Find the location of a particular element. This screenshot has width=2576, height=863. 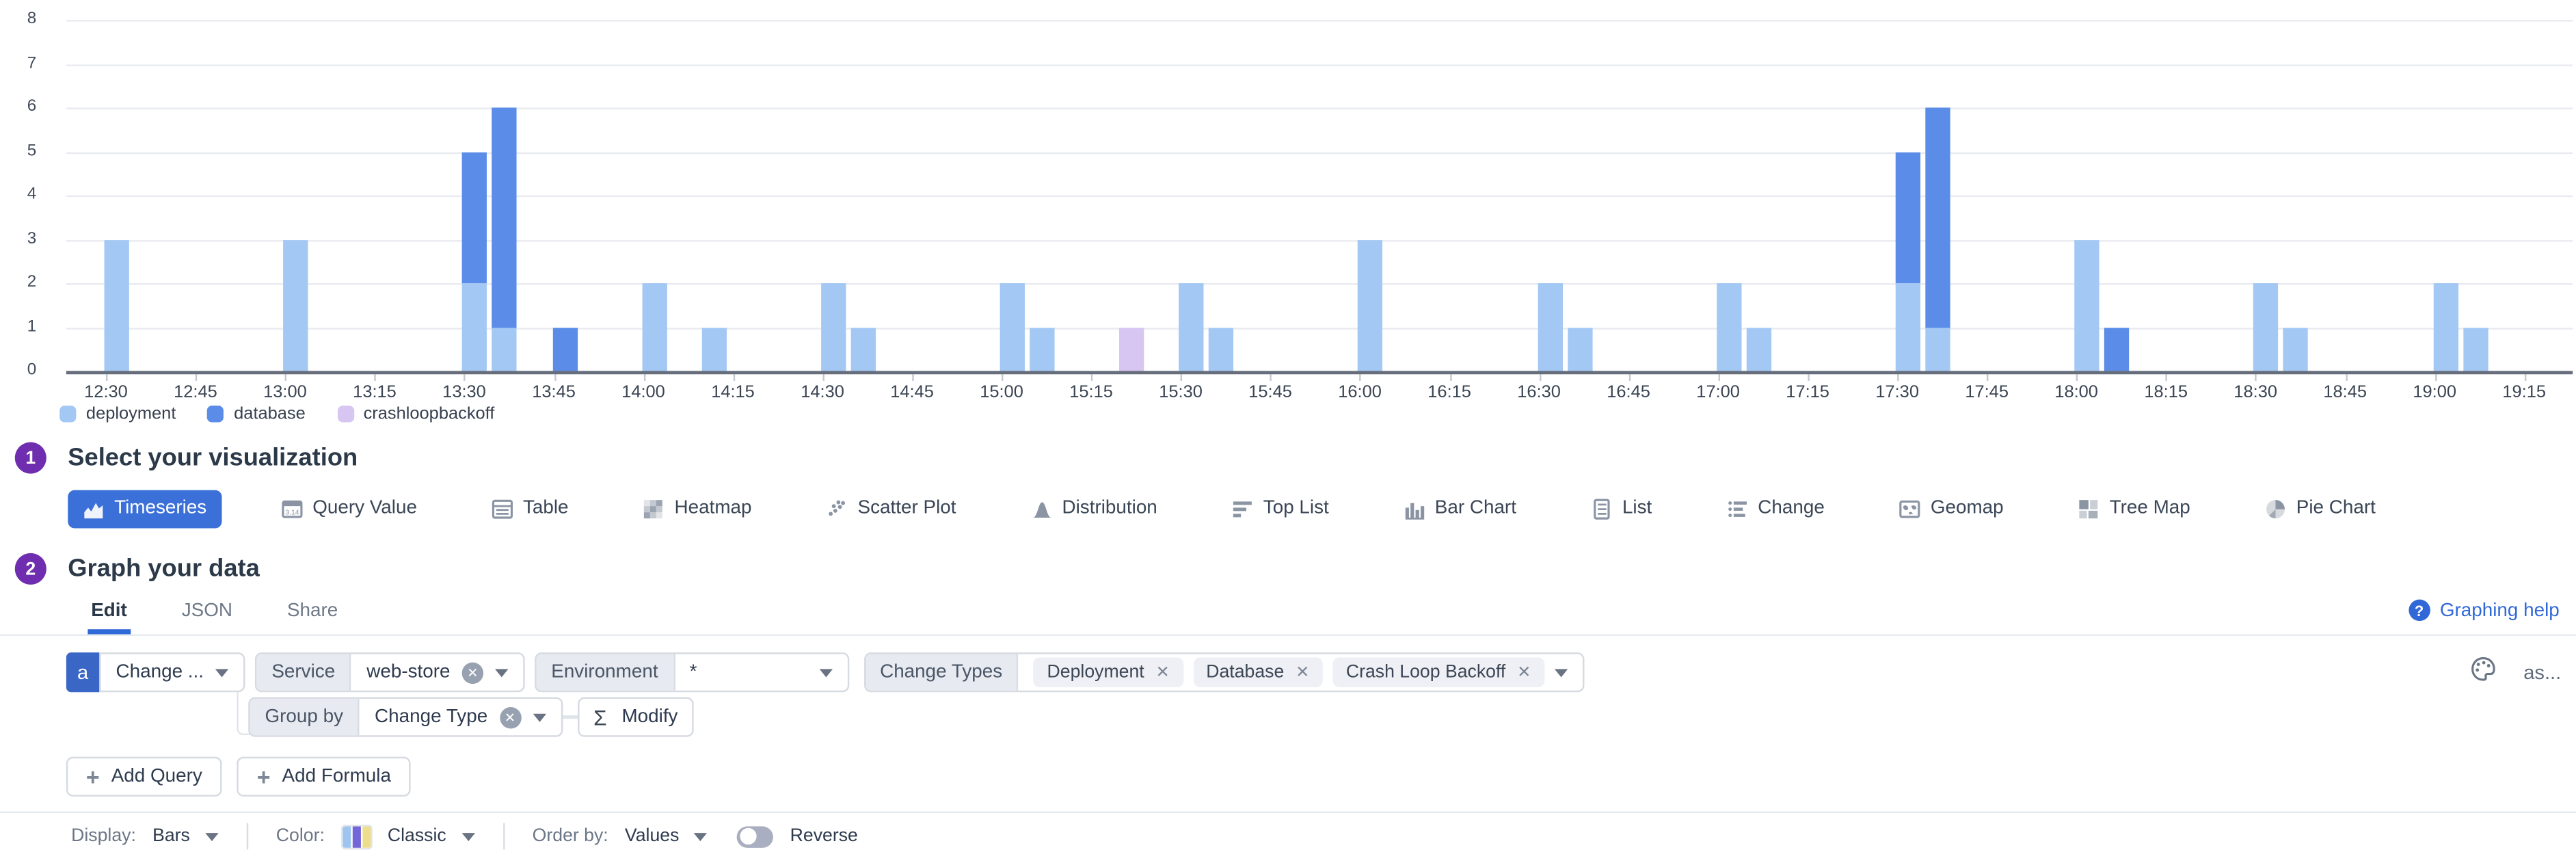

viz-option-distribution: Distribution is located at coordinates (1094, 509).